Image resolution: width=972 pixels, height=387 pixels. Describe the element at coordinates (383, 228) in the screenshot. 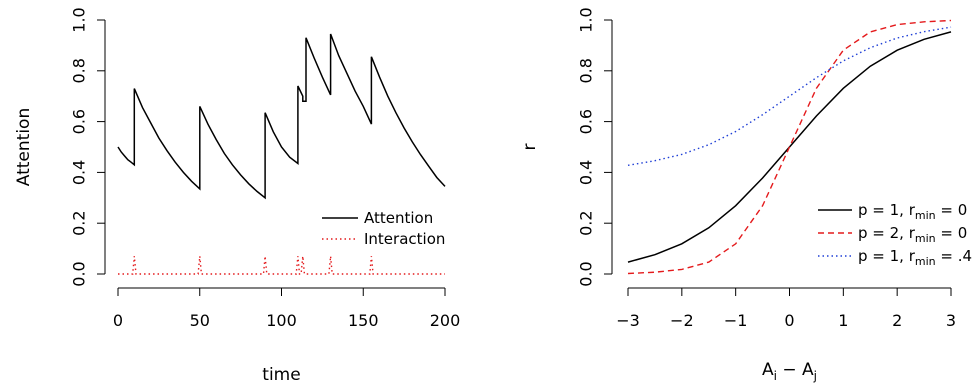

I see `legend: Attention Interaction` at that location.